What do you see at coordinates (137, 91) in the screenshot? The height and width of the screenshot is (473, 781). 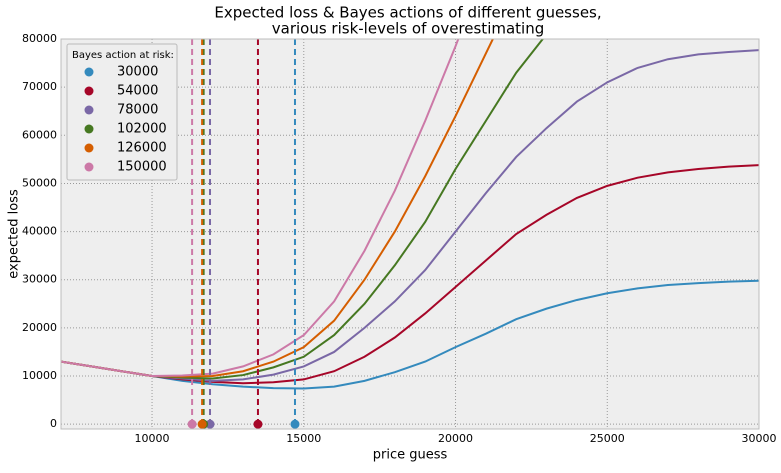 I see `legend-label: 54000` at bounding box center [137, 91].